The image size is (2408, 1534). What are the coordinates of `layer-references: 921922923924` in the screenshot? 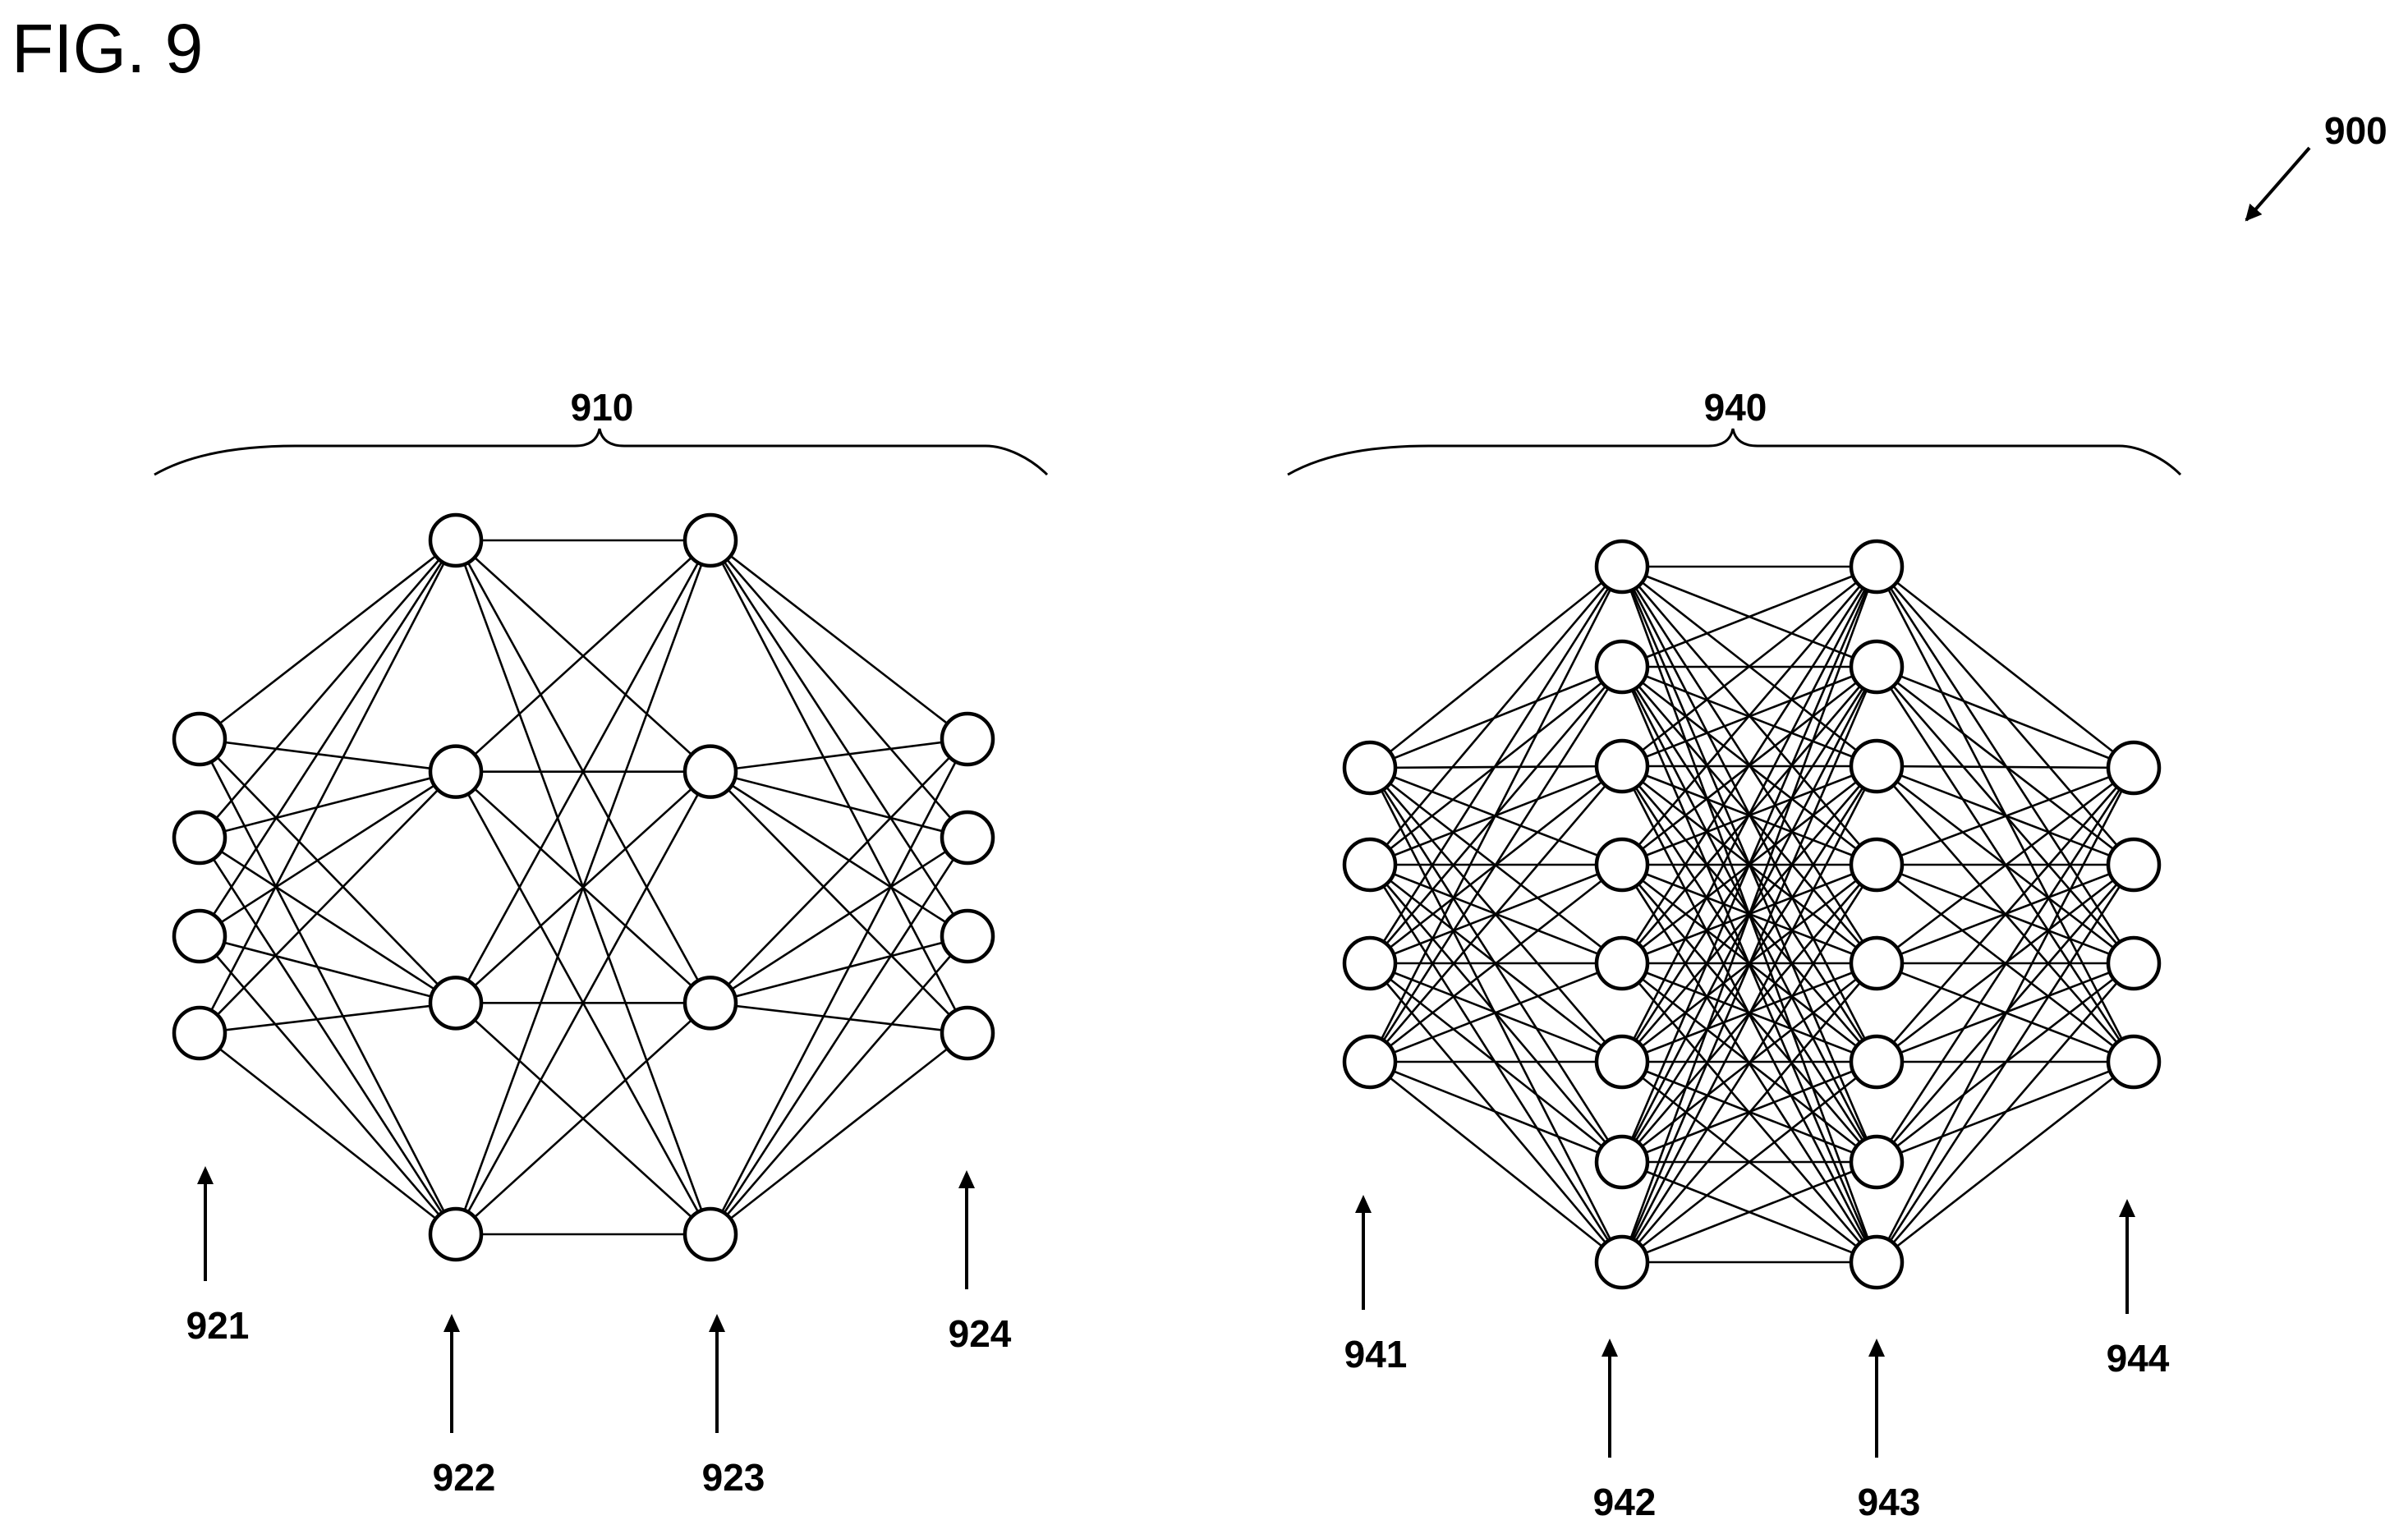 It's located at (599, 1332).